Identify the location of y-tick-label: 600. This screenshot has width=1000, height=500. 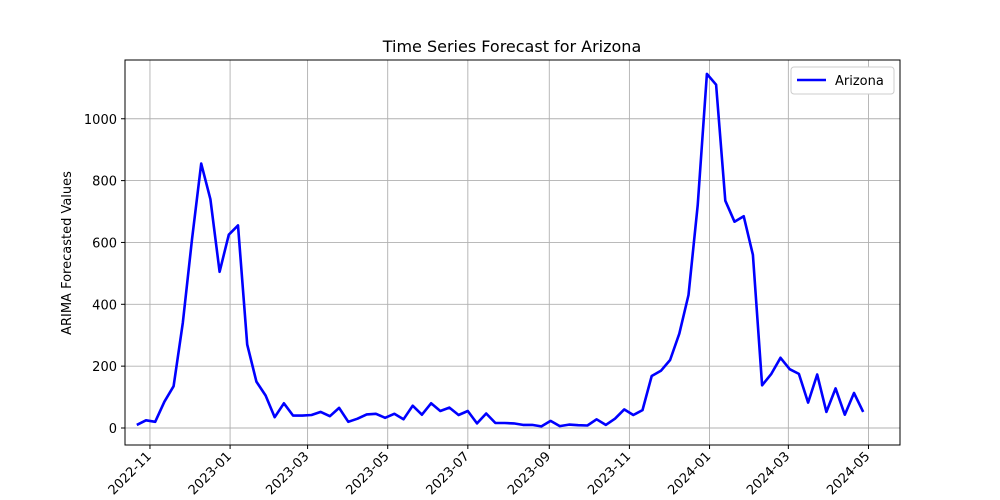
(104, 243).